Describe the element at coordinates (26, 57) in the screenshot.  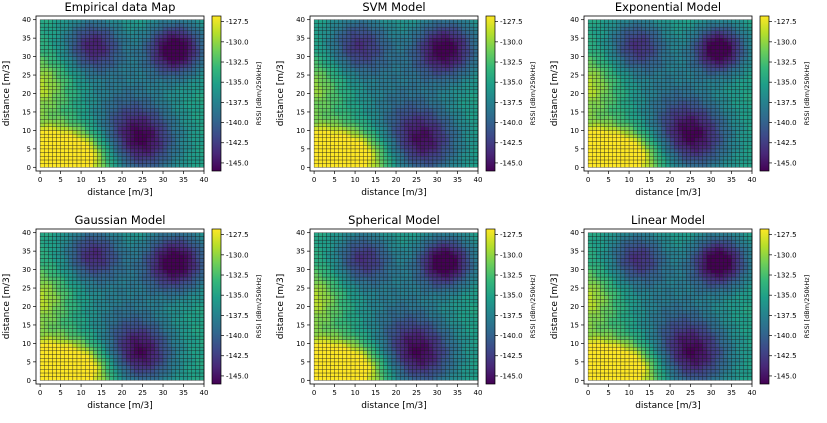
I see `y-tick-label: 30` at that location.